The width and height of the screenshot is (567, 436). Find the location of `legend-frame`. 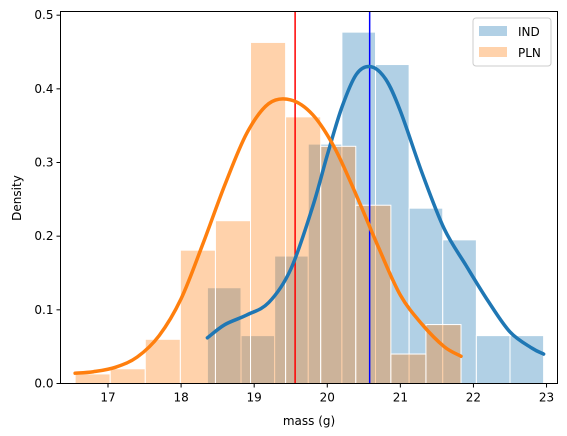

legend-frame is located at coordinates (512, 42).